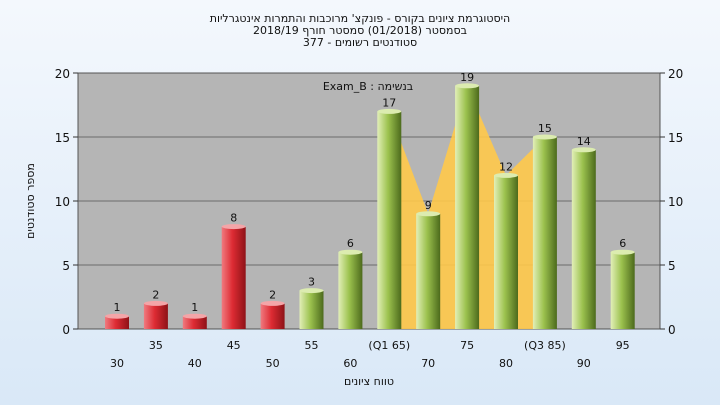 The height and width of the screenshot is (405, 720). I want to click on x-tick-label: 70, so click(428, 363).